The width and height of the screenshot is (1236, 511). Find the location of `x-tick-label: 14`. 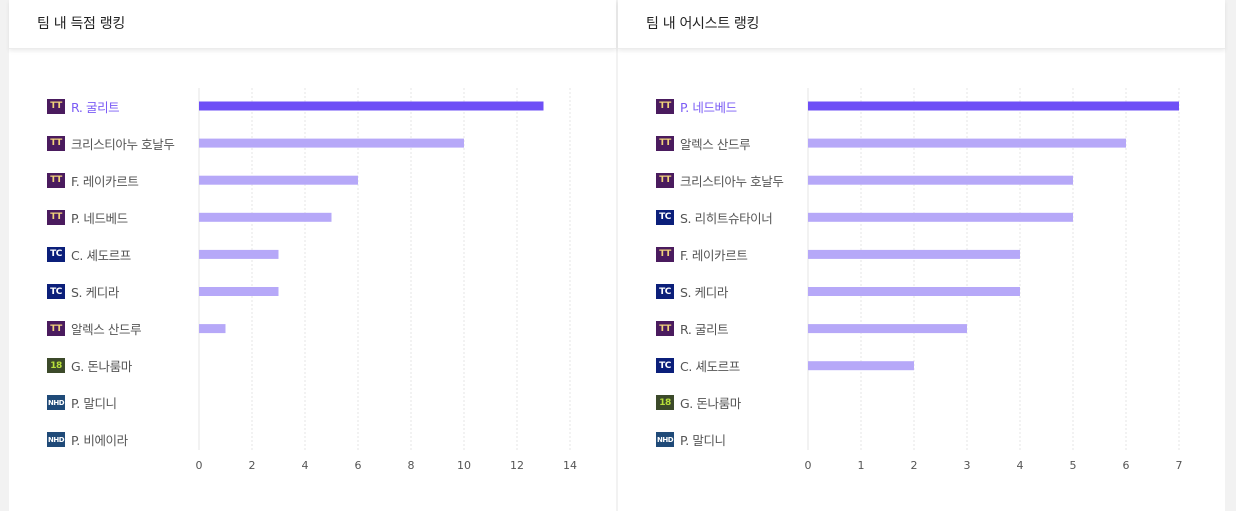

x-tick-label: 14 is located at coordinates (570, 465).